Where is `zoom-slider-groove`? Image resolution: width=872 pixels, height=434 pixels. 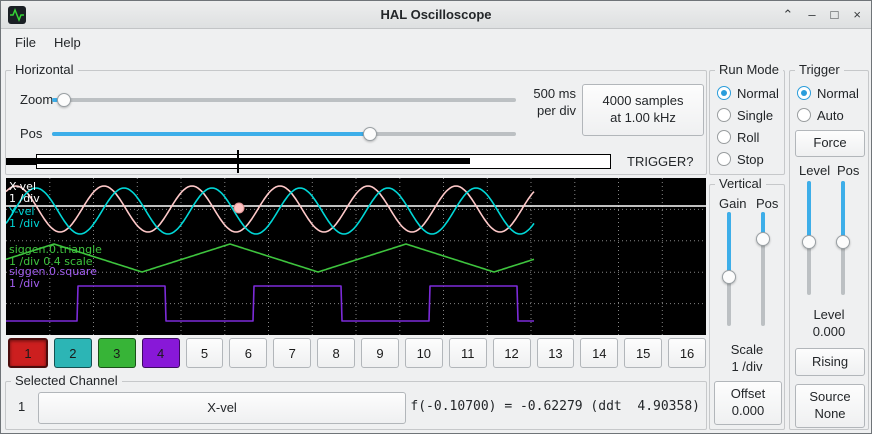
zoom-slider-groove is located at coordinates (284, 100).